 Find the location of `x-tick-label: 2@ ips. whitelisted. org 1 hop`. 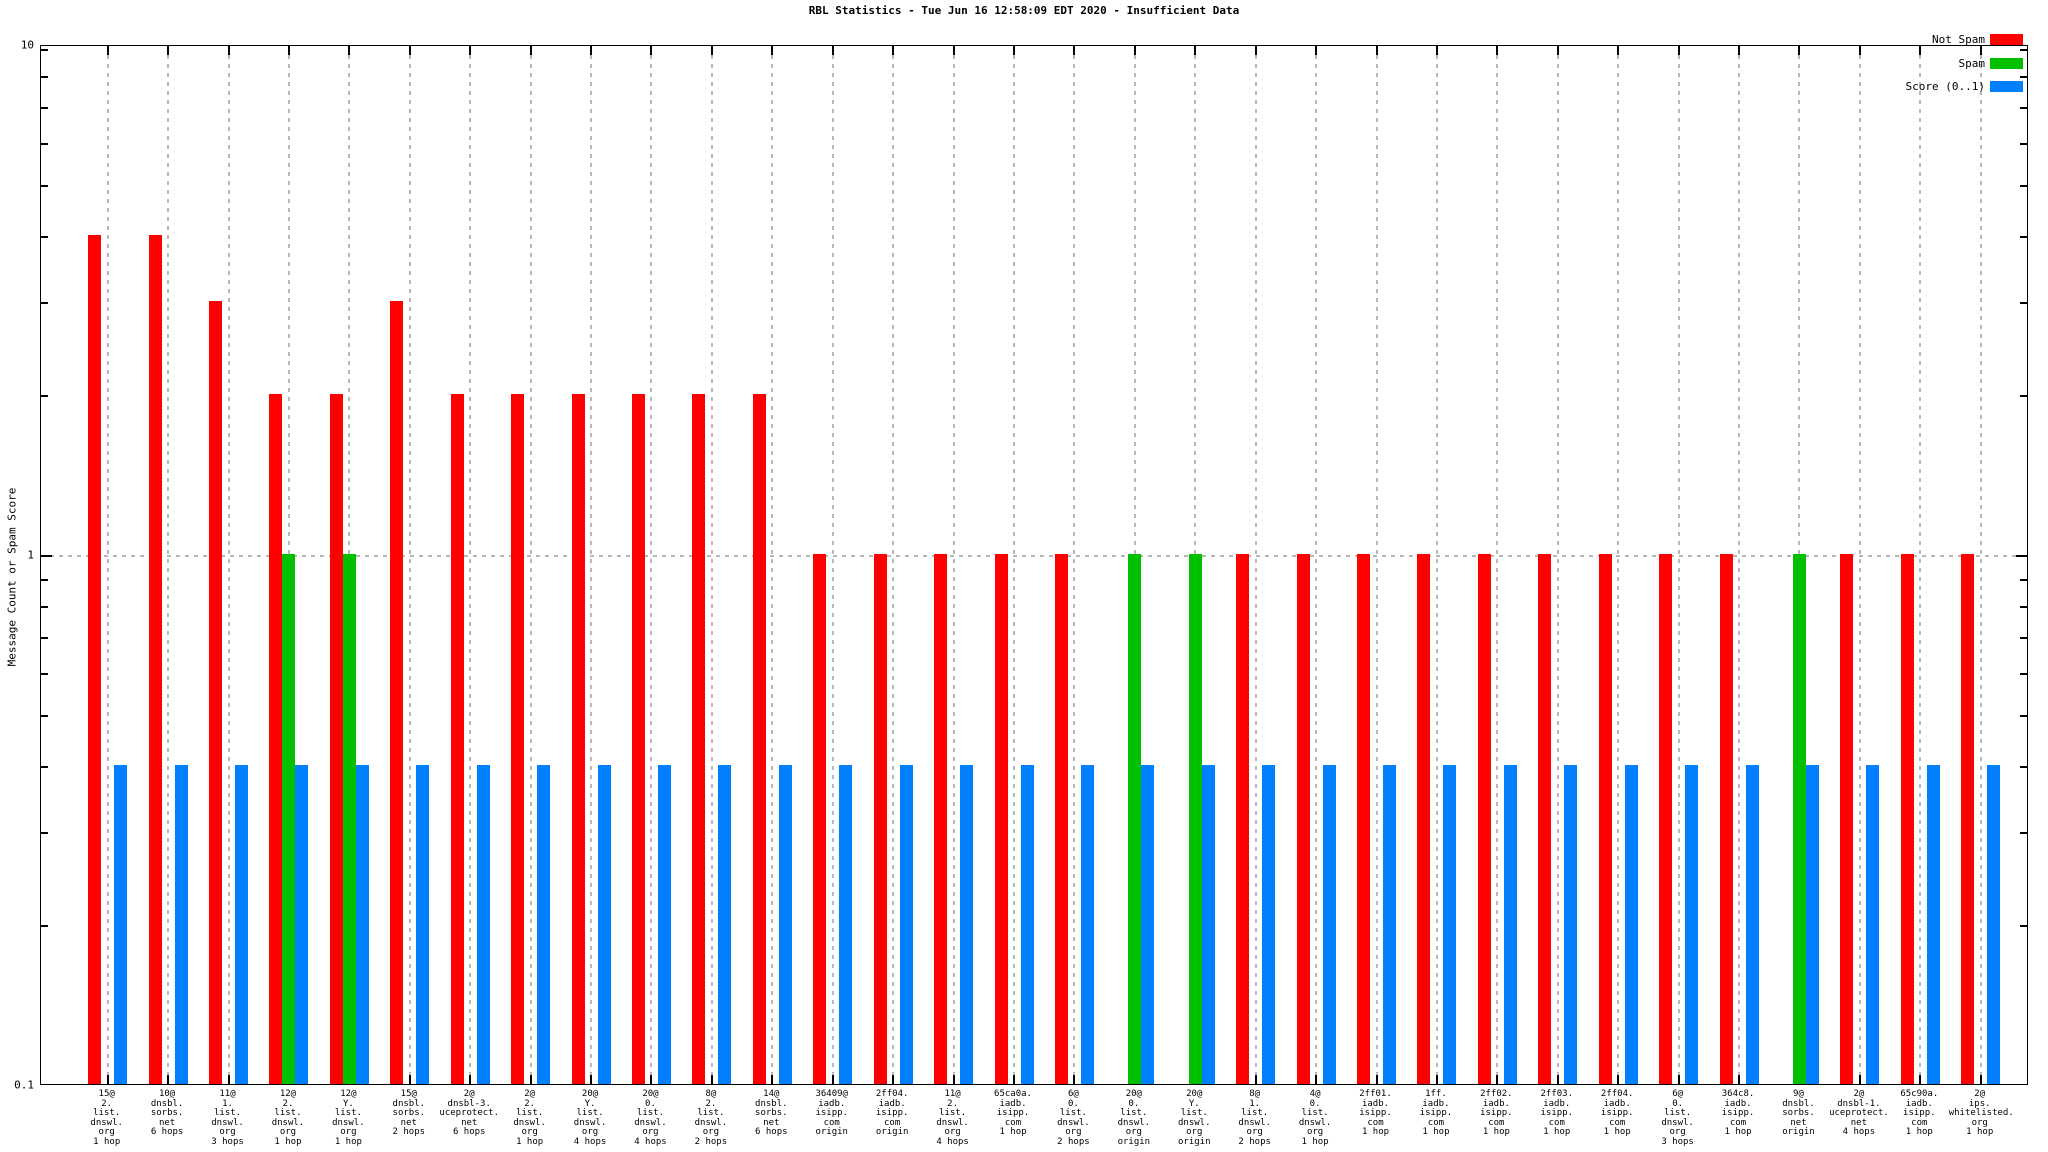

x-tick-label: 2@ ips. whitelisted. org 1 hop is located at coordinates (1981, 1113).